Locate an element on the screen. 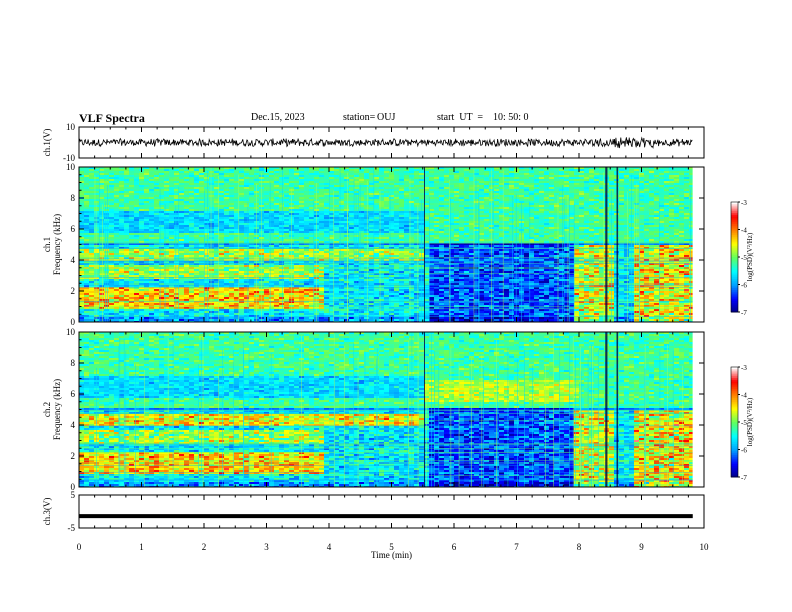 The height and width of the screenshot is (612, 792). y-tick-label-ch1-spec: 10 is located at coordinates (71, 167).